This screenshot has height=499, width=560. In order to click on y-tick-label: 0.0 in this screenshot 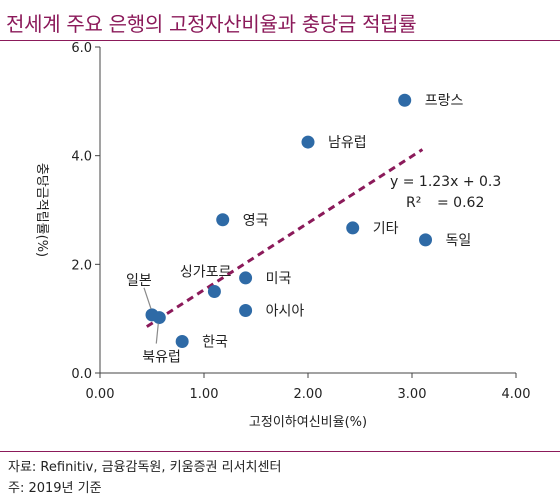, I will do `click(81, 374)`.